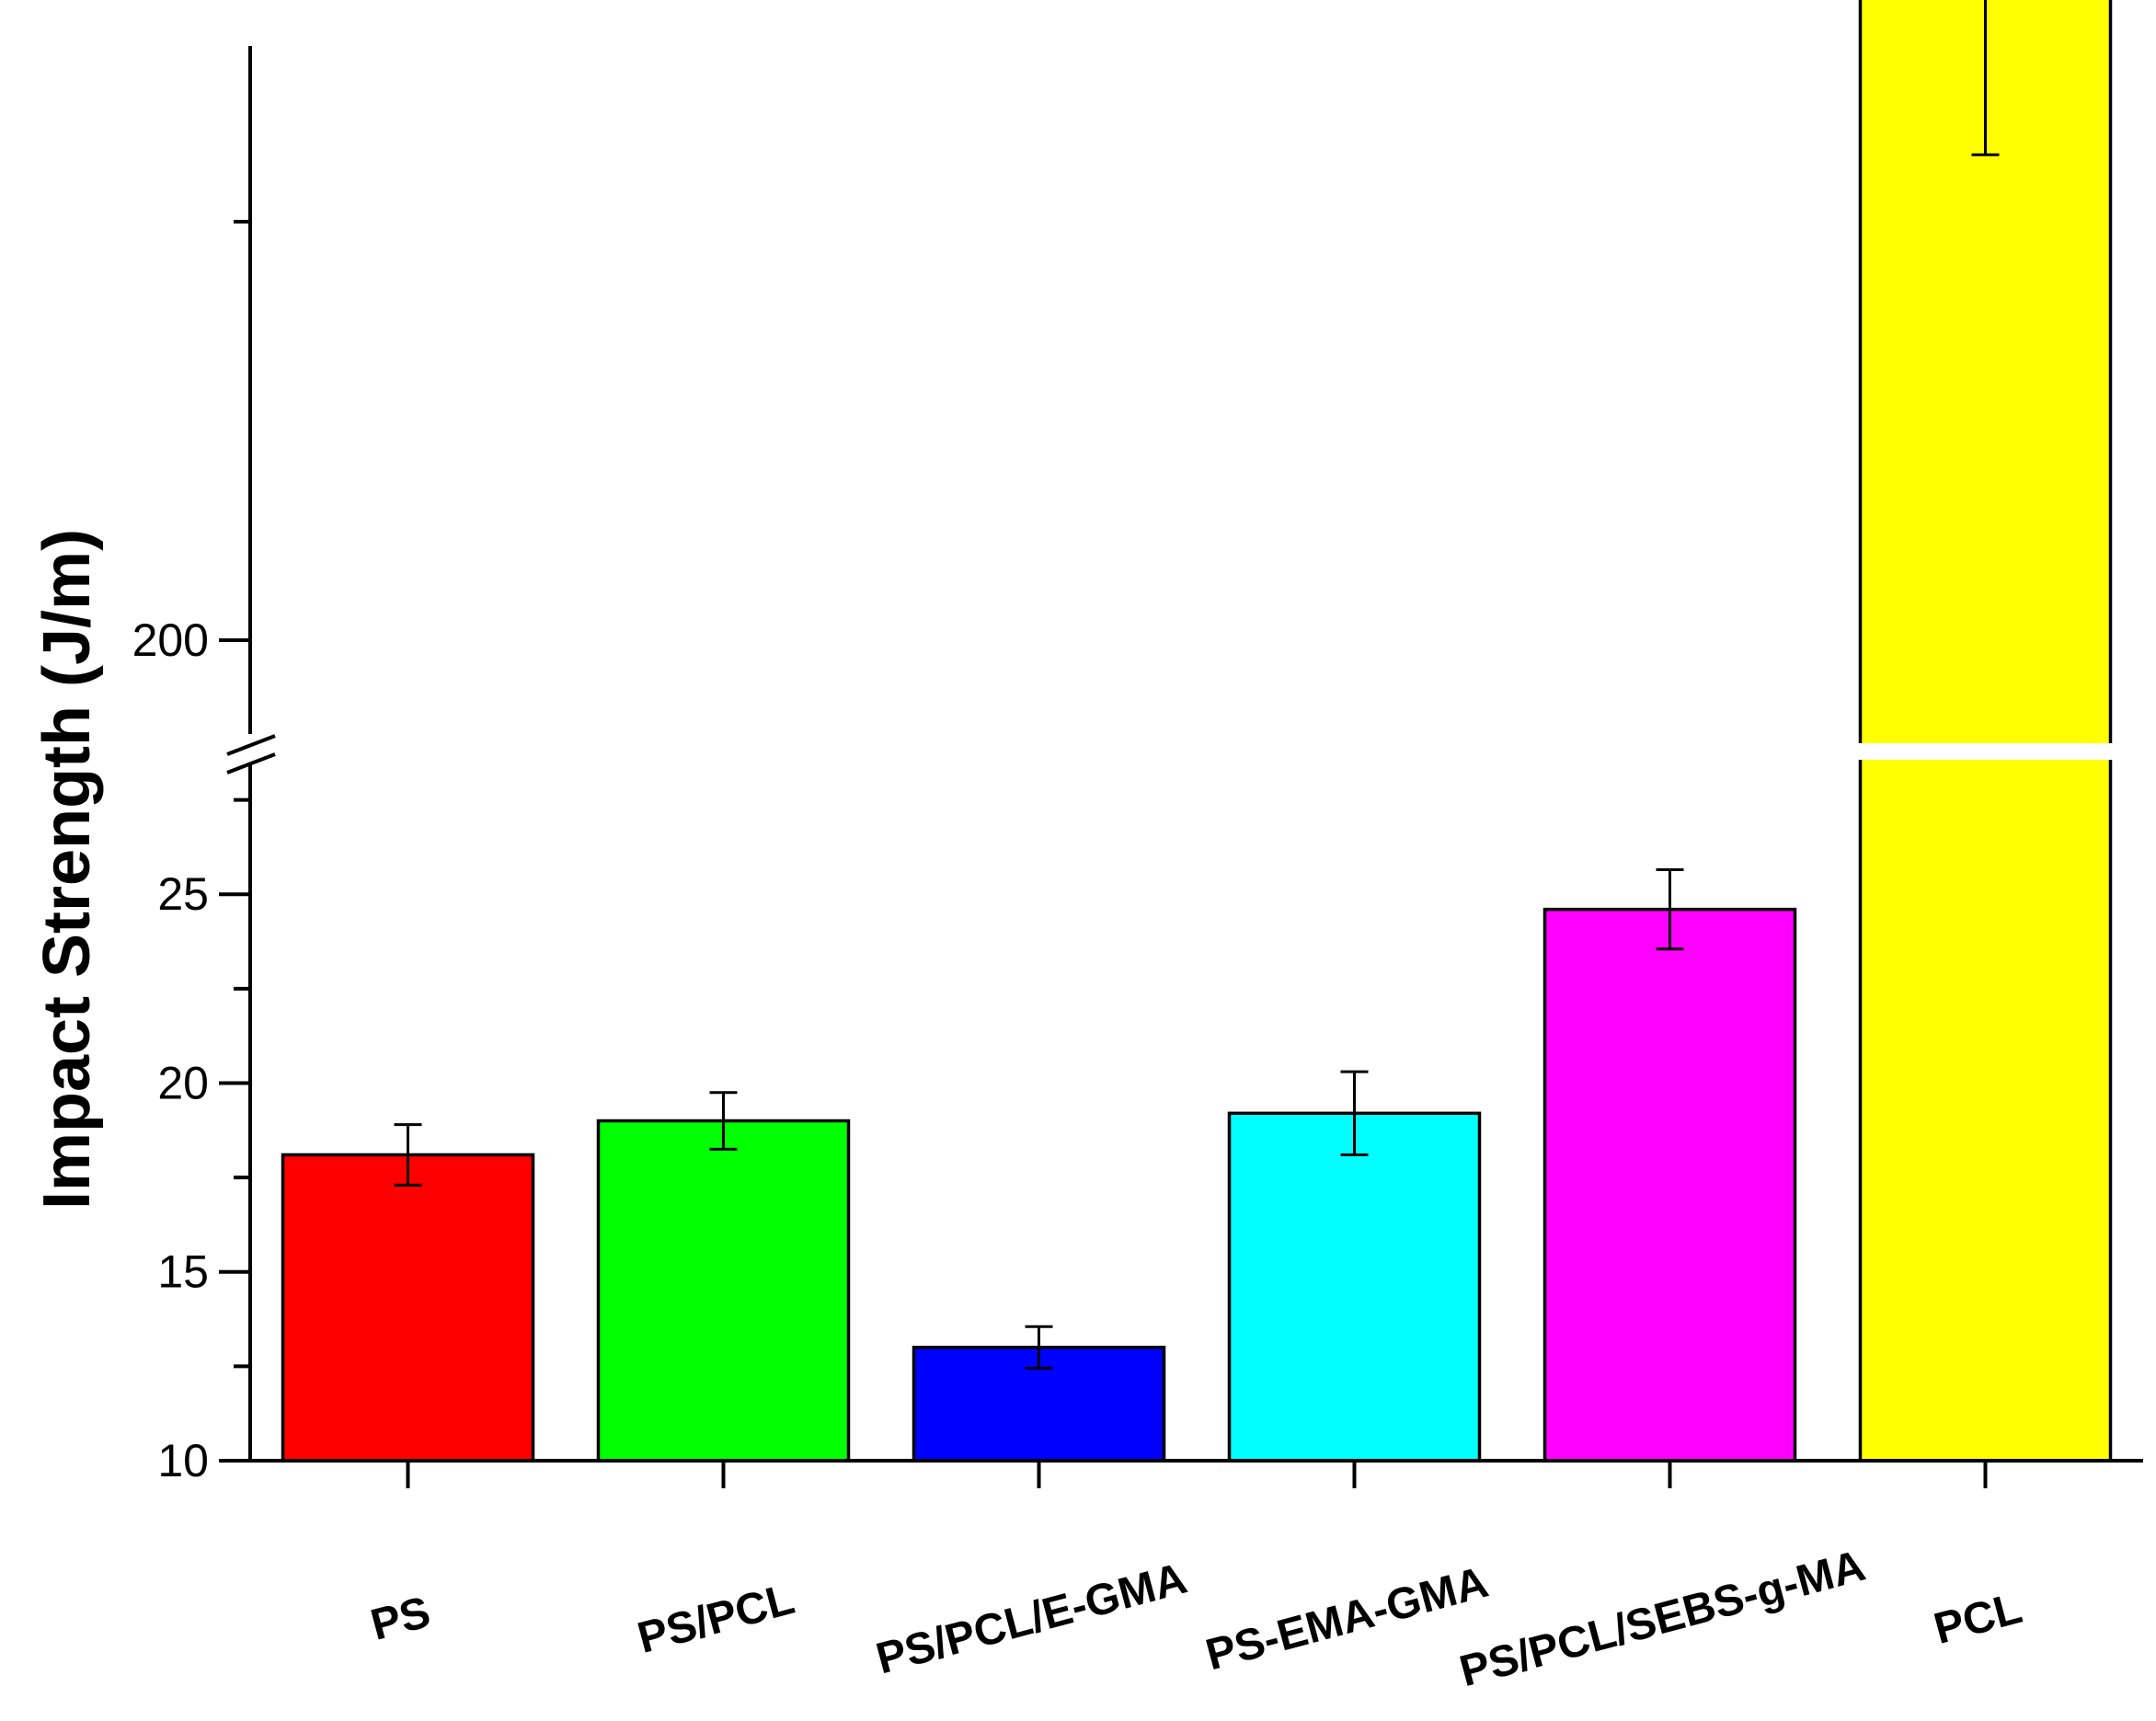  What do you see at coordinates (1032, 1619) in the screenshot?
I see `x-tick-label: PS/PCL/E-GMA` at bounding box center [1032, 1619].